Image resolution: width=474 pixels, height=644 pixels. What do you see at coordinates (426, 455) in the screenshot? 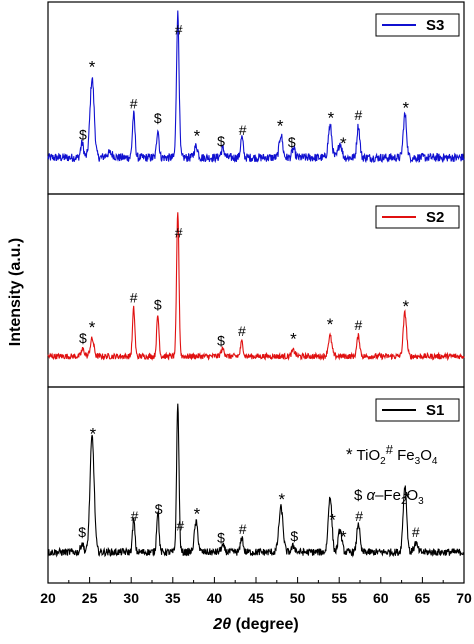
I see `fe3o4-o: O` at bounding box center [426, 455].